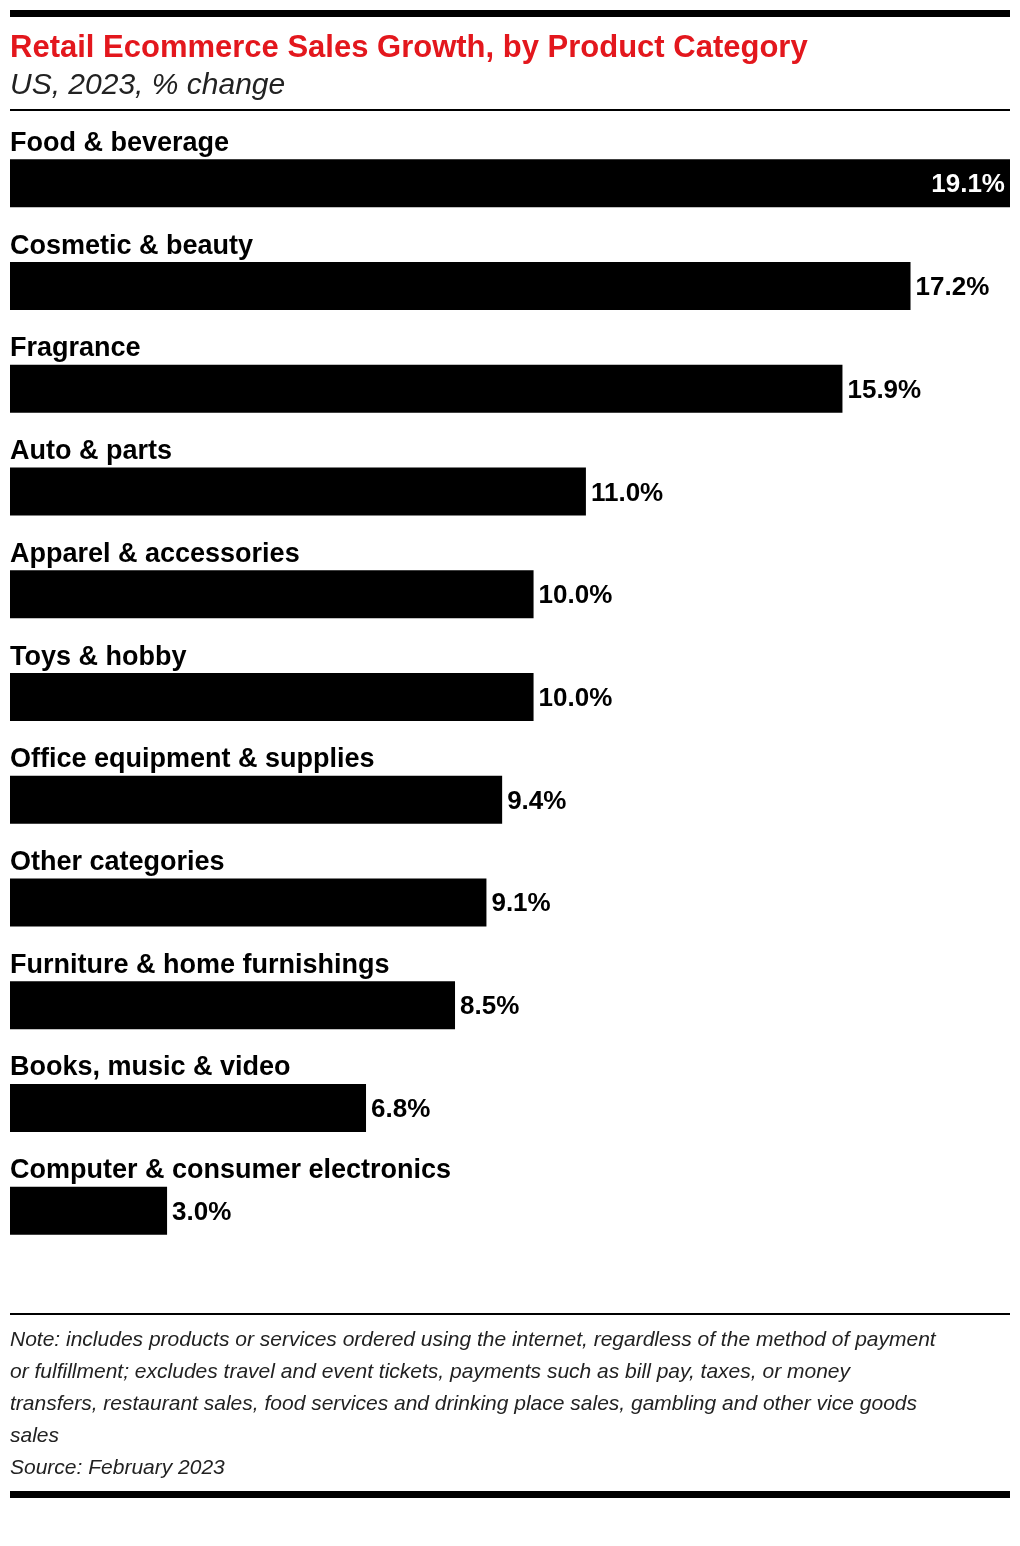 The image size is (1020, 1546). I want to click on y-tick-label: Furniture & home furnishings, so click(200, 963).